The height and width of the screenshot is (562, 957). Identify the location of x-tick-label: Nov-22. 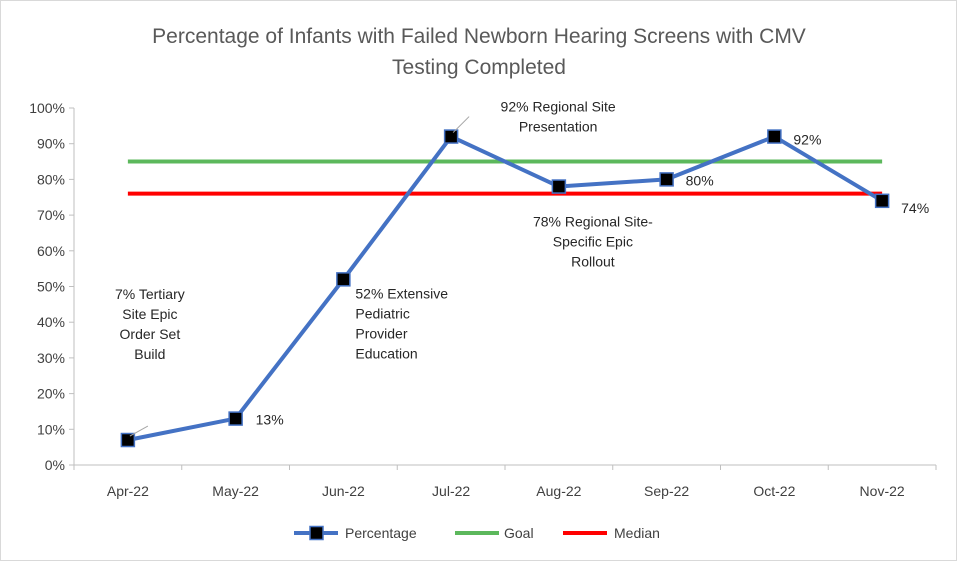
(882, 491).